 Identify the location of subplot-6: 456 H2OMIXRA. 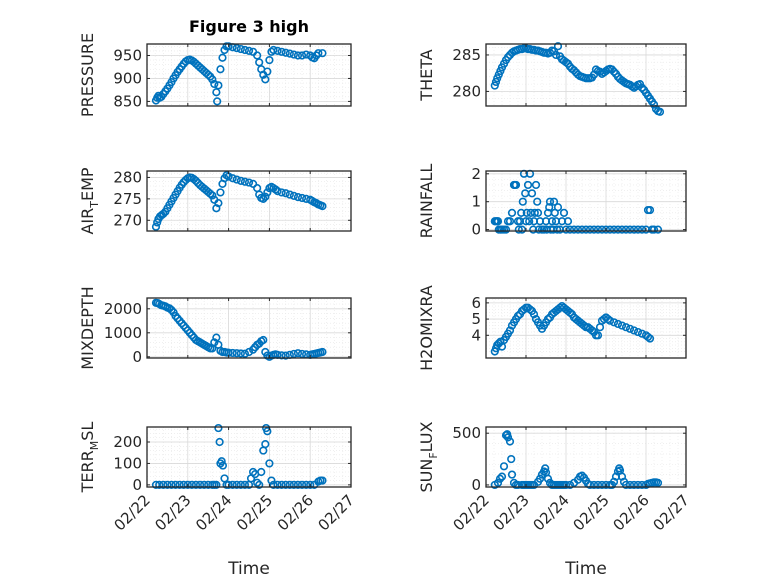
(552, 328).